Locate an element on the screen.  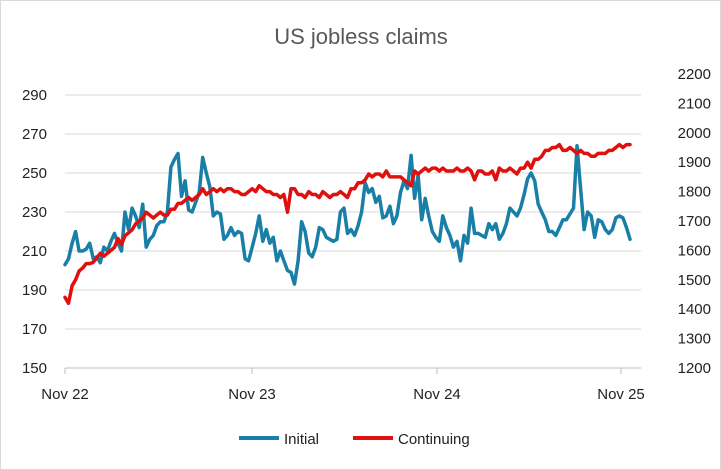
y-left-tick-label: 210 is located at coordinates (34, 251).